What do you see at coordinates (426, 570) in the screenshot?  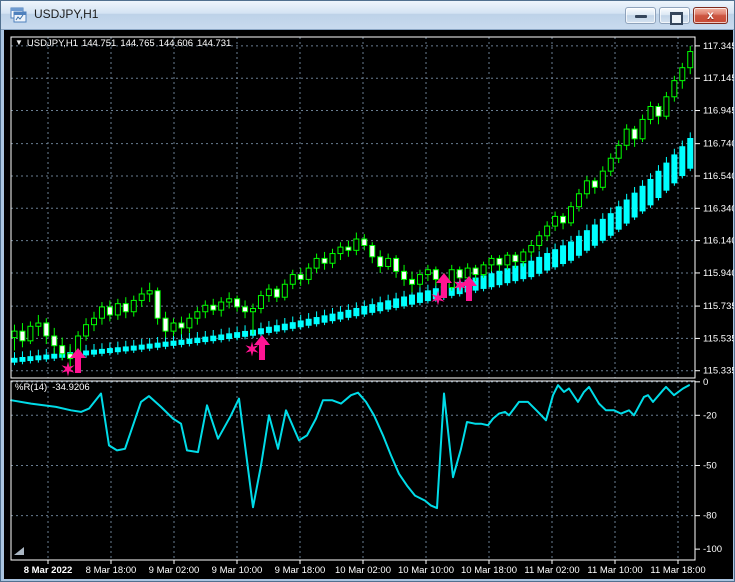 I see `time-axis-label: 10 Mar 10:00` at bounding box center [426, 570].